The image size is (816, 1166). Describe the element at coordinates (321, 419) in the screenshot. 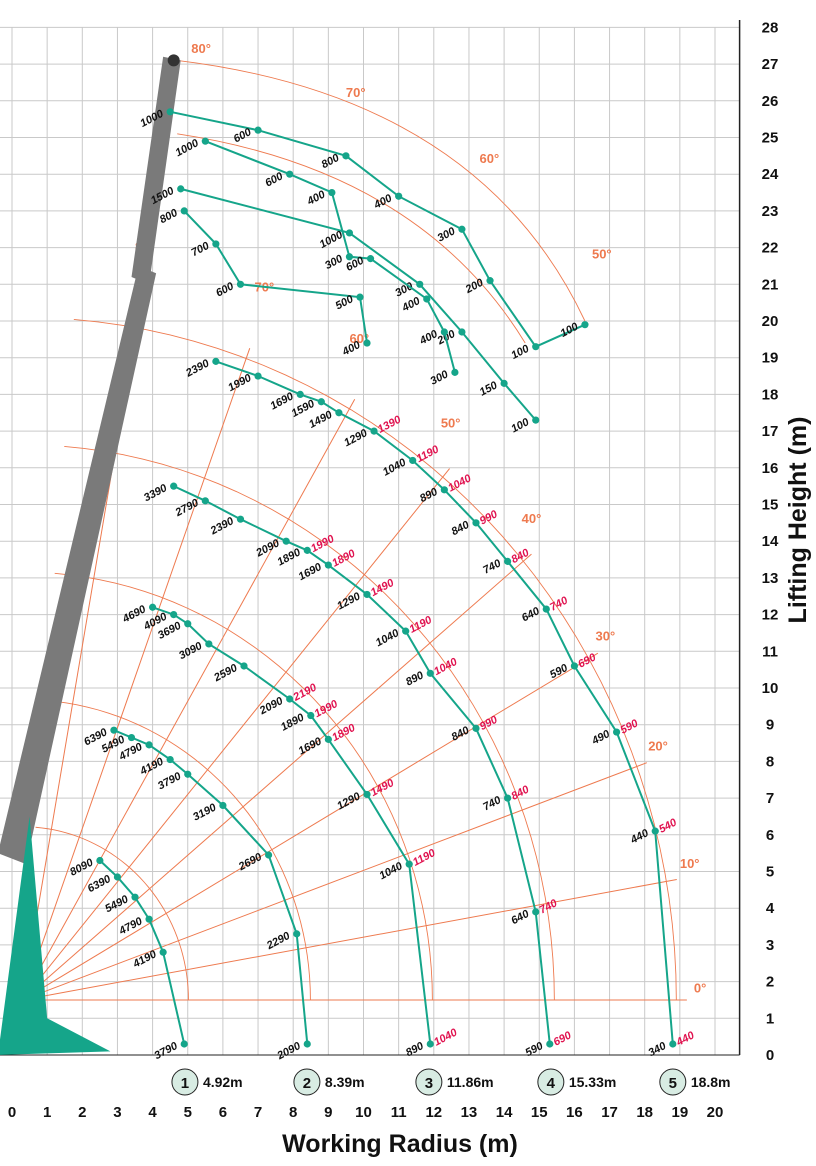

I see `main-curve-label: 1490` at that location.